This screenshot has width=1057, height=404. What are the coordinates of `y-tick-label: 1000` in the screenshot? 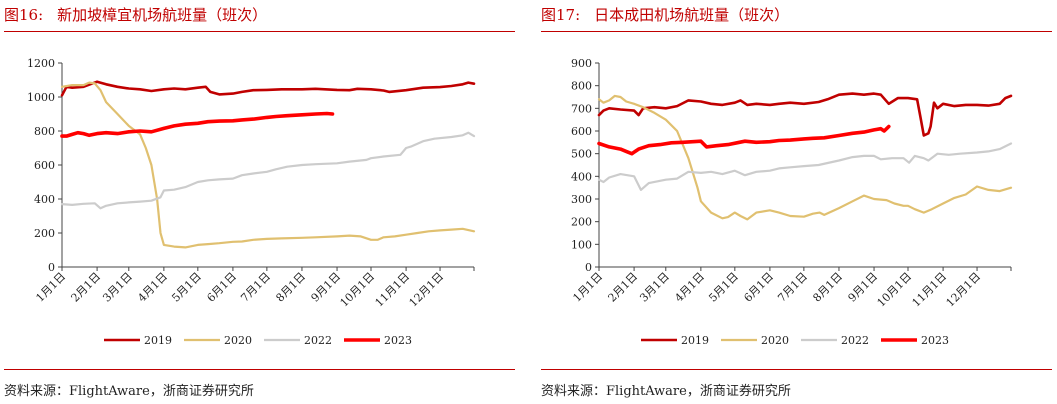 It's located at (41, 97).